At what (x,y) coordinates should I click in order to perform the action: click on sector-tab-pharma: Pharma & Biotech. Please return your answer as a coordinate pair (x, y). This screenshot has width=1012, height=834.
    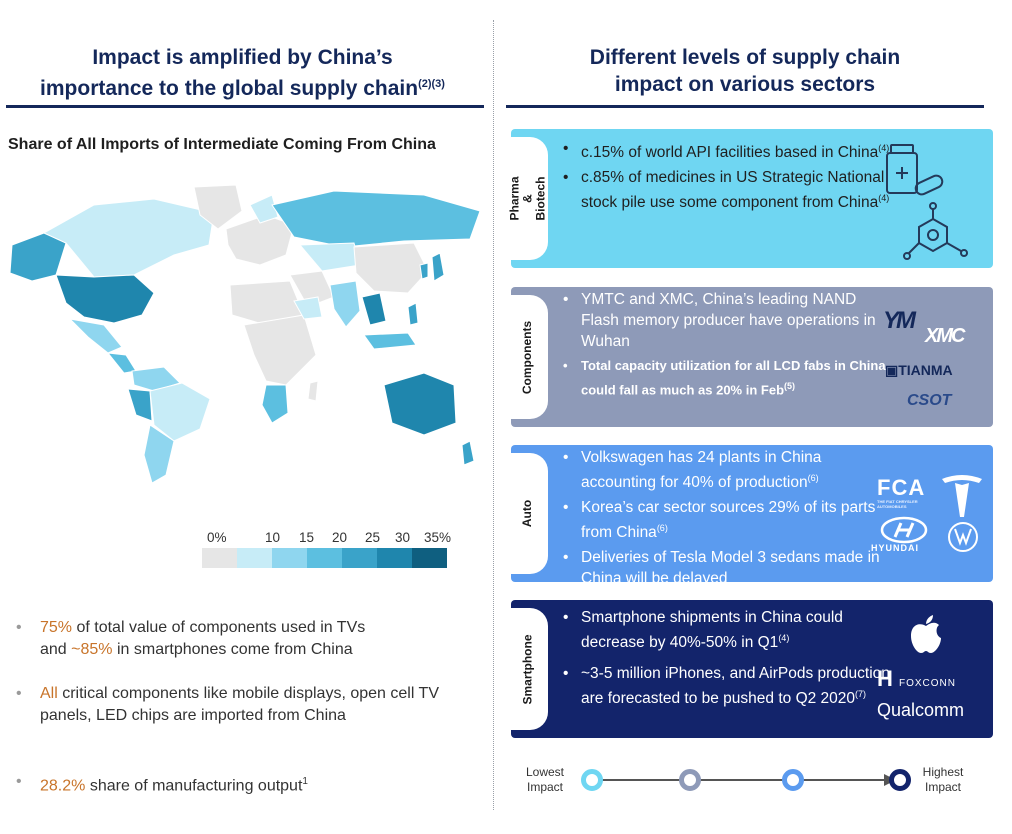
    Looking at the image, I should click on (528, 198).